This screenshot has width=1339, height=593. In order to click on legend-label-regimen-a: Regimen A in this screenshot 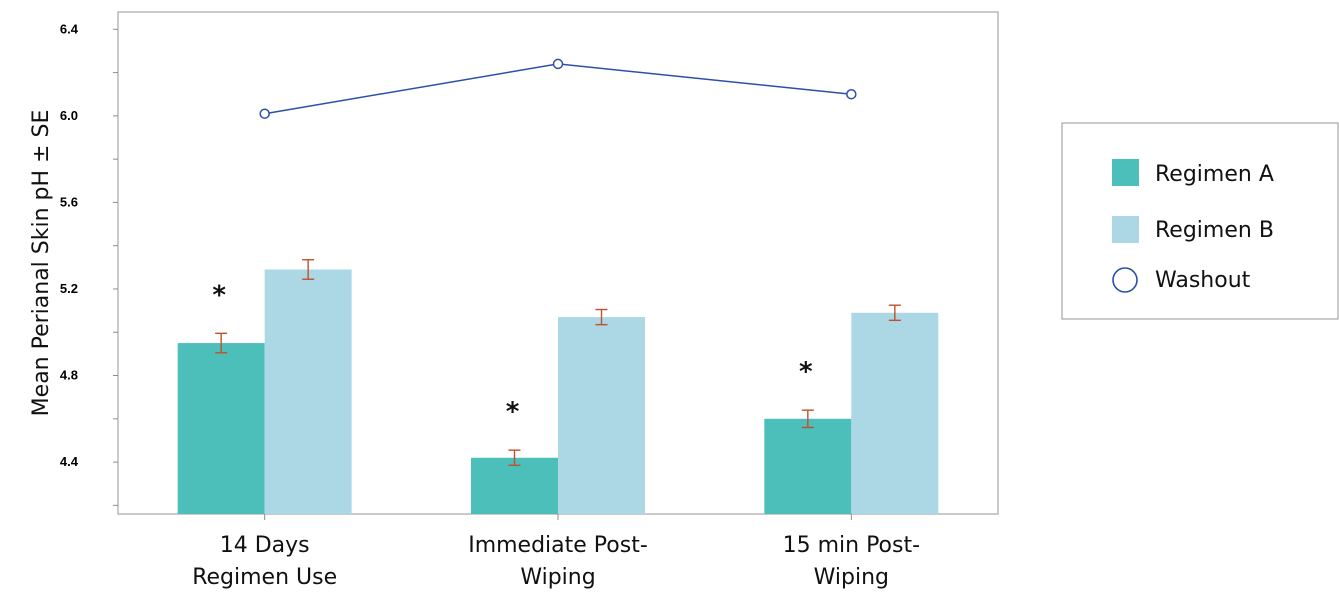, I will do `click(1214, 174)`.